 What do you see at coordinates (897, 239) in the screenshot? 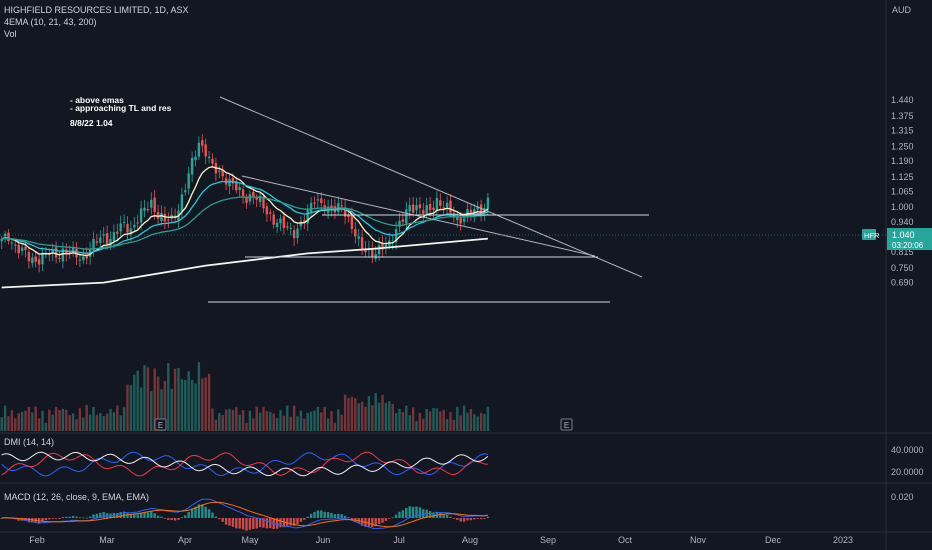
I see `last-price-tag: HFR 1.040 03:20:06` at bounding box center [897, 239].